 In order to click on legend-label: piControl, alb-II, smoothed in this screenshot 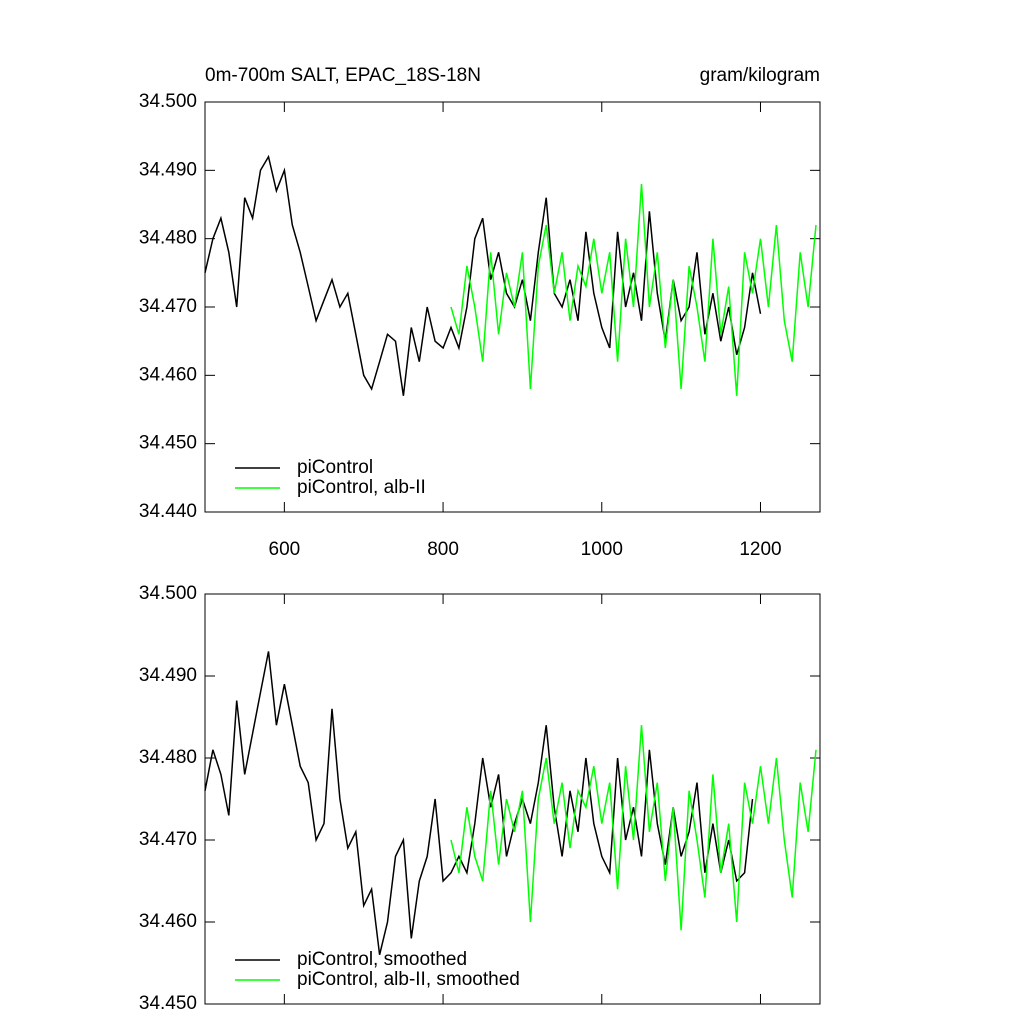, I will do `click(408, 979)`.